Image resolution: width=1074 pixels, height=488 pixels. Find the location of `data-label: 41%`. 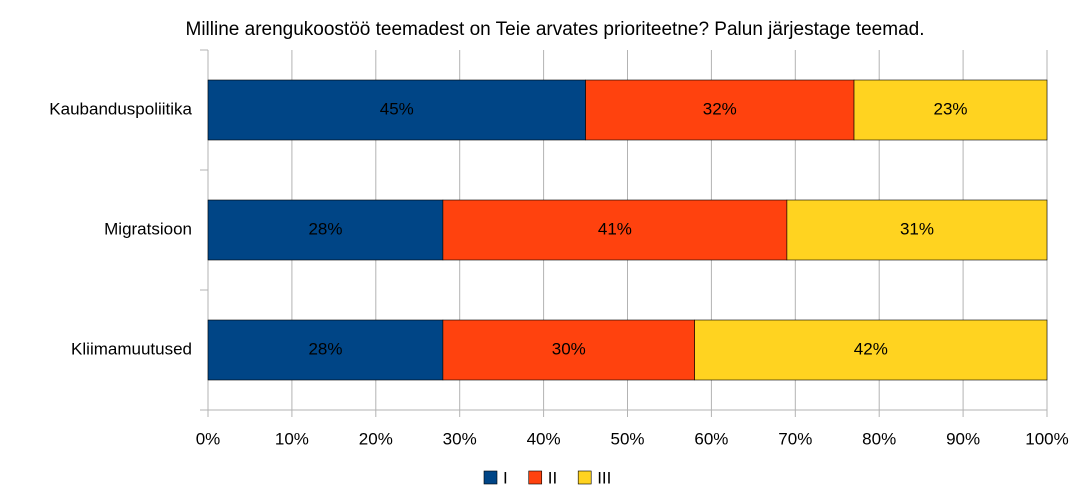

data-label: 41% is located at coordinates (615, 228).